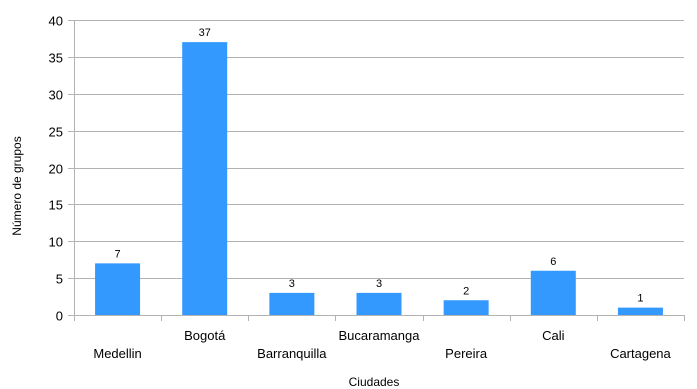  I want to click on x-tick-label: Cali, so click(553, 335).